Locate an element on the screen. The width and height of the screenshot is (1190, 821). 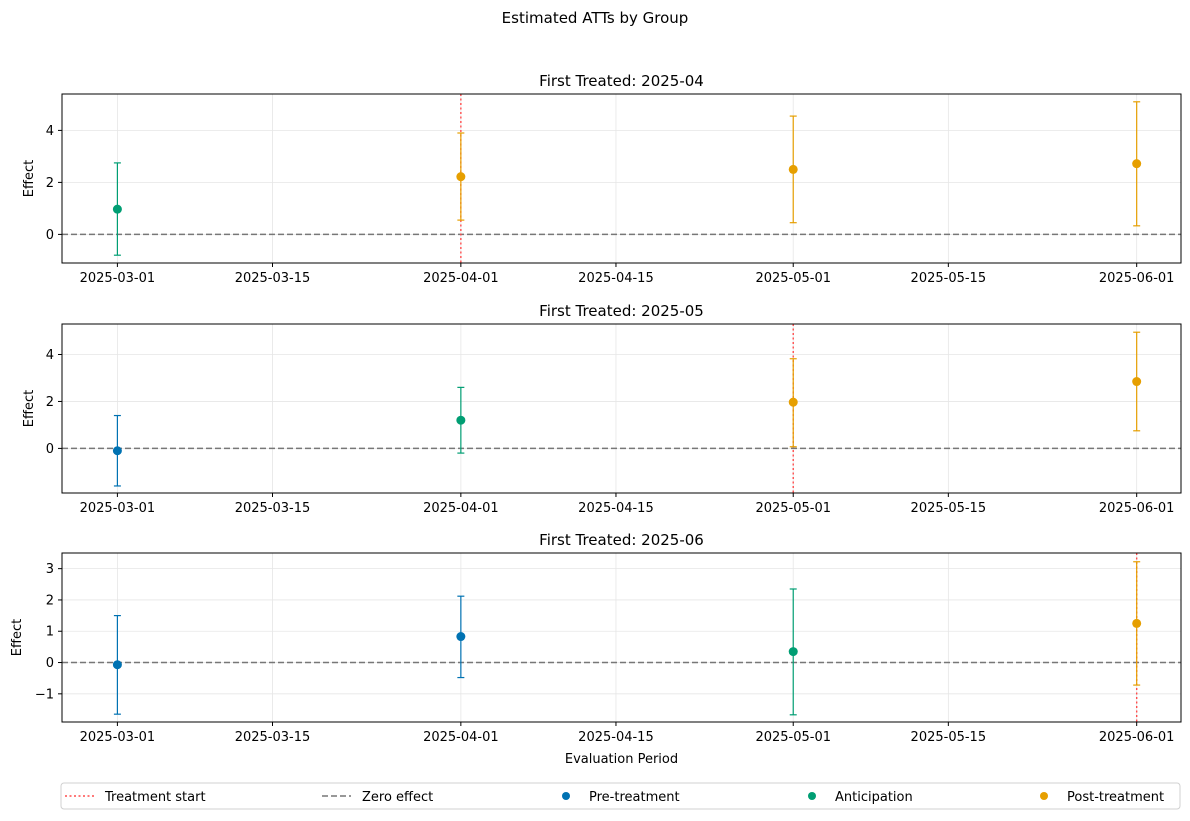
y-tick-label: −1 is located at coordinates (44, 694).